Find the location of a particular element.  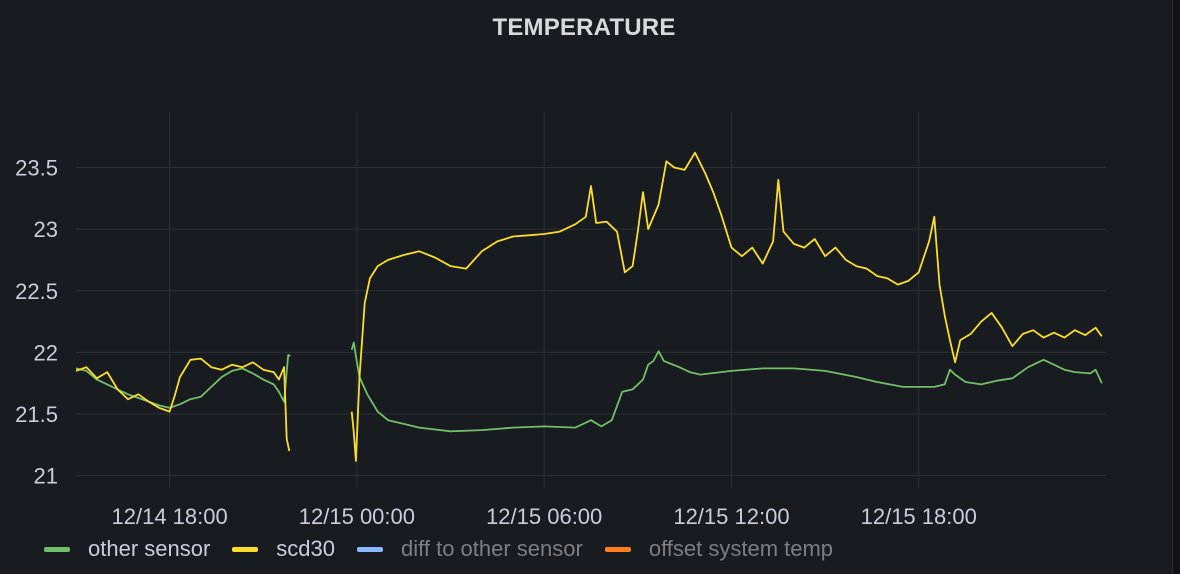

legend-item-diff-to-other-sensor: diff to other sensor is located at coordinates (470, 549).